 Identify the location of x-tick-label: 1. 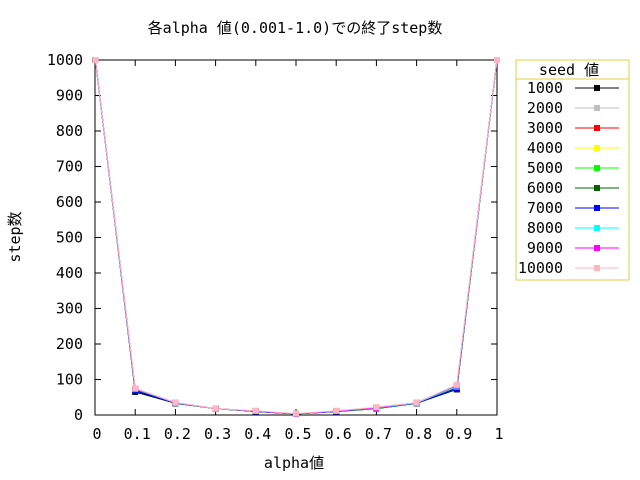
(498, 434).